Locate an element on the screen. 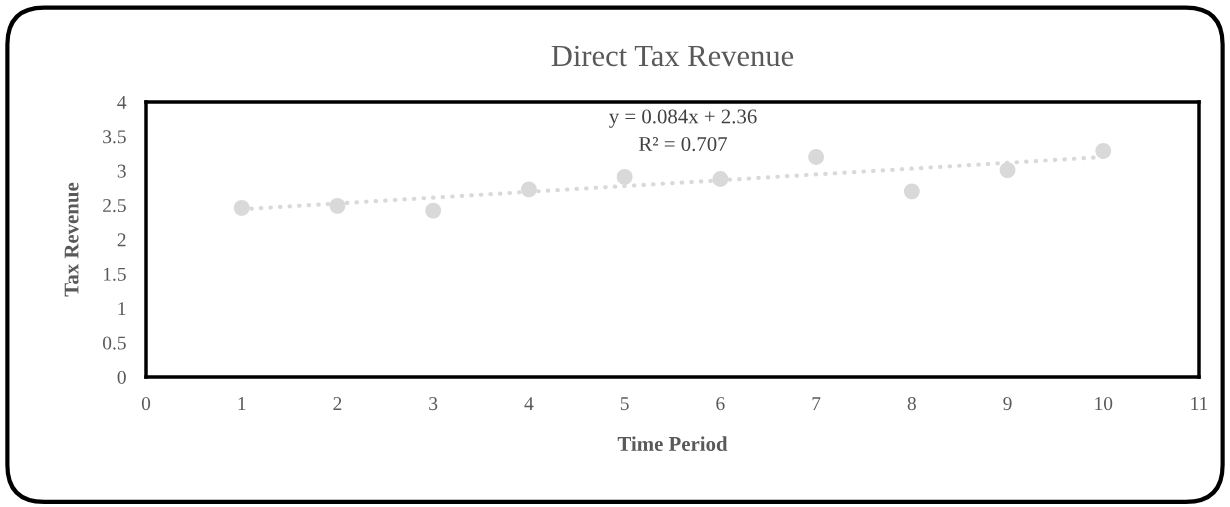 This screenshot has width=1230, height=507. x-tick-label: 2 is located at coordinates (337, 403).